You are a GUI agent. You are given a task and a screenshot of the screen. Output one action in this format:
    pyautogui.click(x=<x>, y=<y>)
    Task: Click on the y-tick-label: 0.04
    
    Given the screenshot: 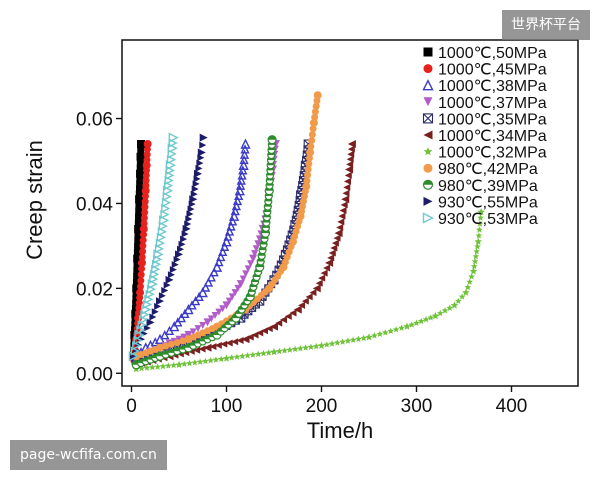 What is the action you would take?
    pyautogui.click(x=94, y=204)
    